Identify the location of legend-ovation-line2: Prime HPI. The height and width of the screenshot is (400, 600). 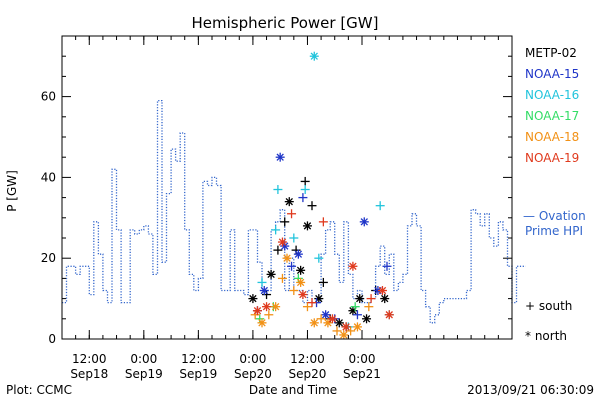
(554, 231).